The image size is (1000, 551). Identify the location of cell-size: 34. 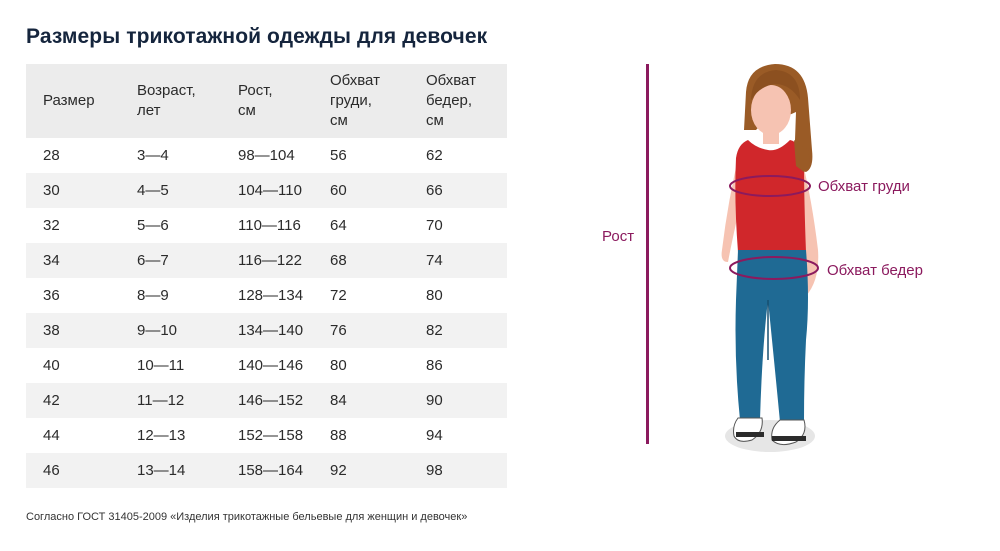
(73, 260).